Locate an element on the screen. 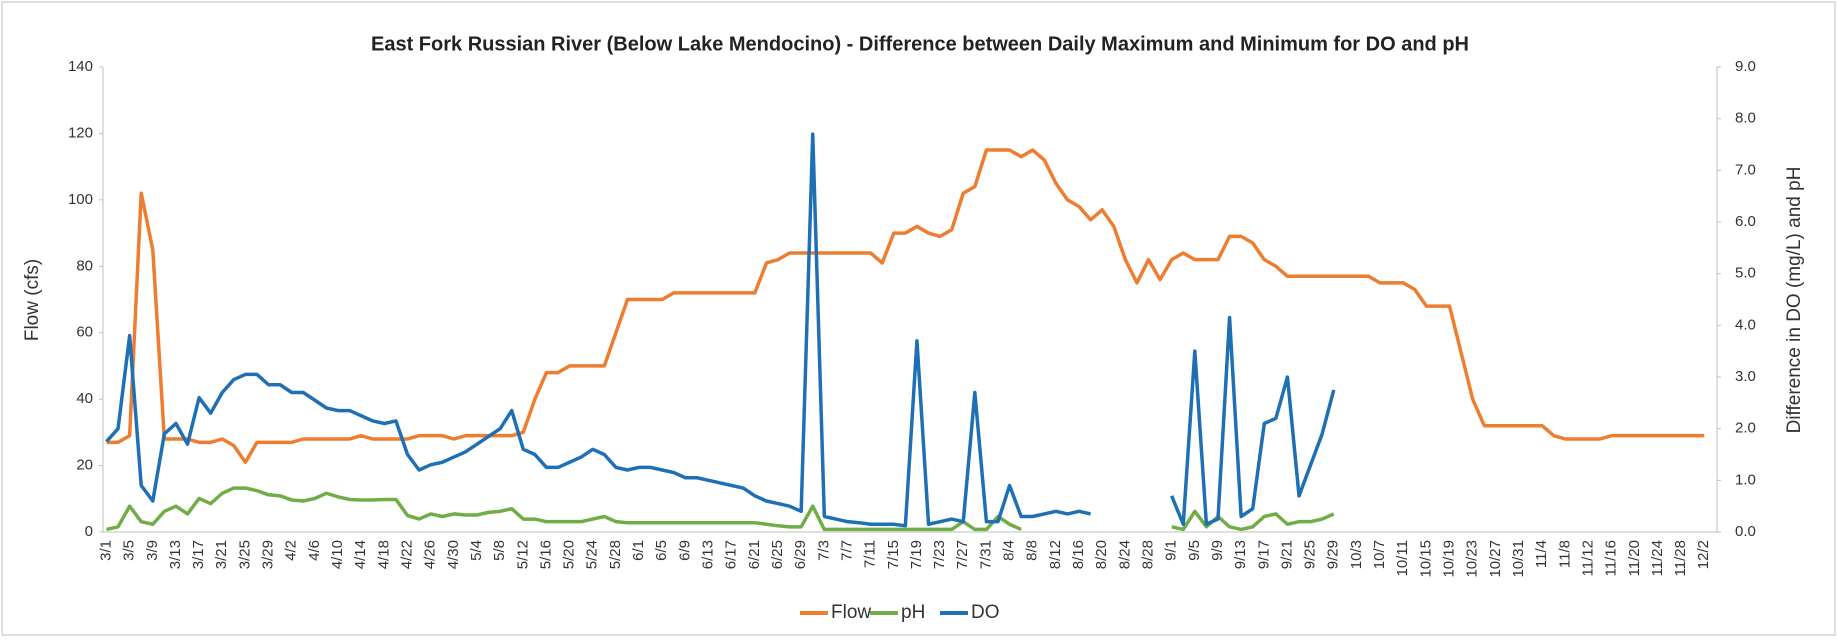 The height and width of the screenshot is (643, 1838). y-tick-label: 0 is located at coordinates (89, 531).